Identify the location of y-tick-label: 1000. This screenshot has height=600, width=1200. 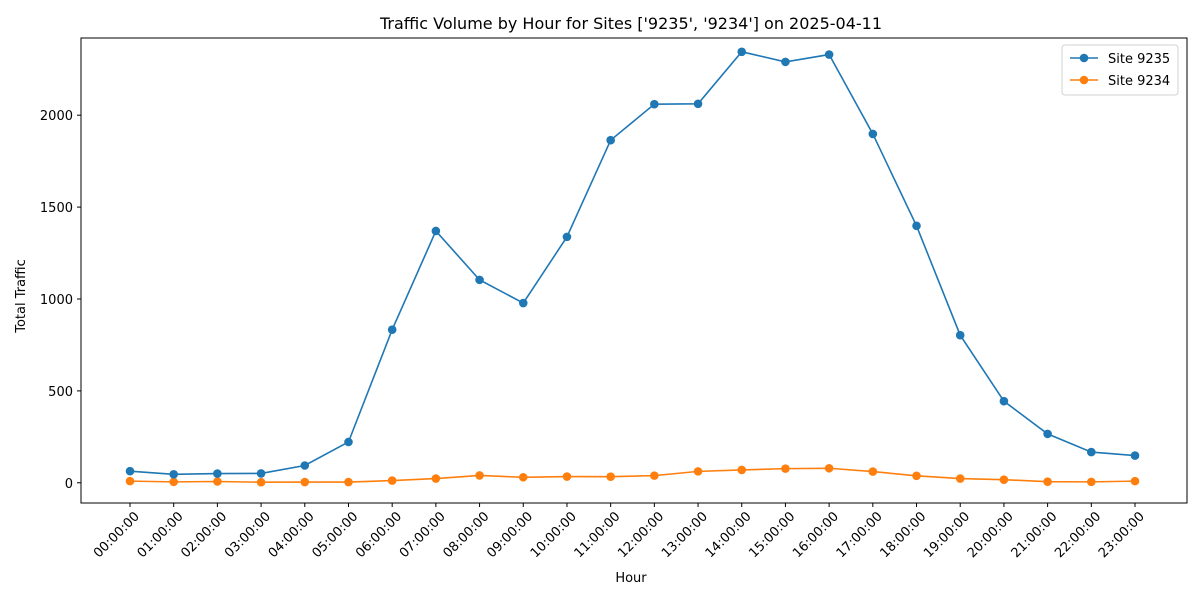
(56, 300).